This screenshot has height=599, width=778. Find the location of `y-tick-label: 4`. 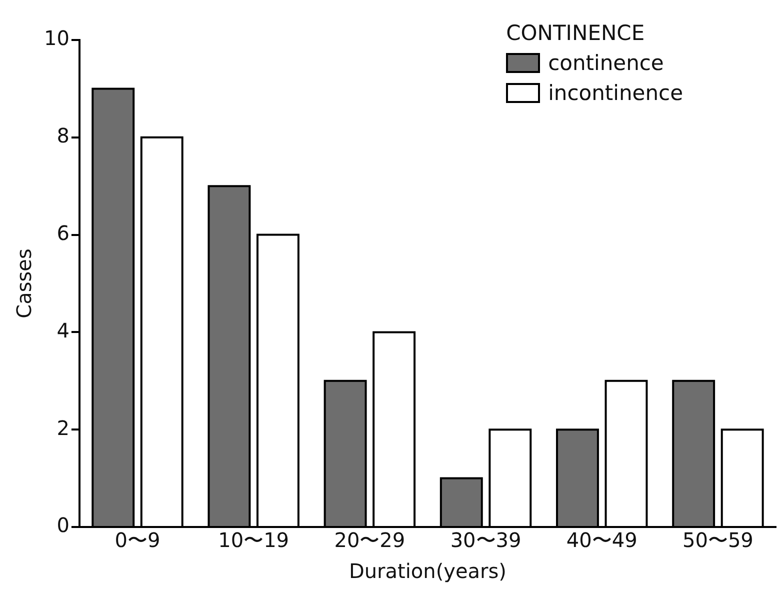

y-tick-label: 4 is located at coordinates (63, 330).